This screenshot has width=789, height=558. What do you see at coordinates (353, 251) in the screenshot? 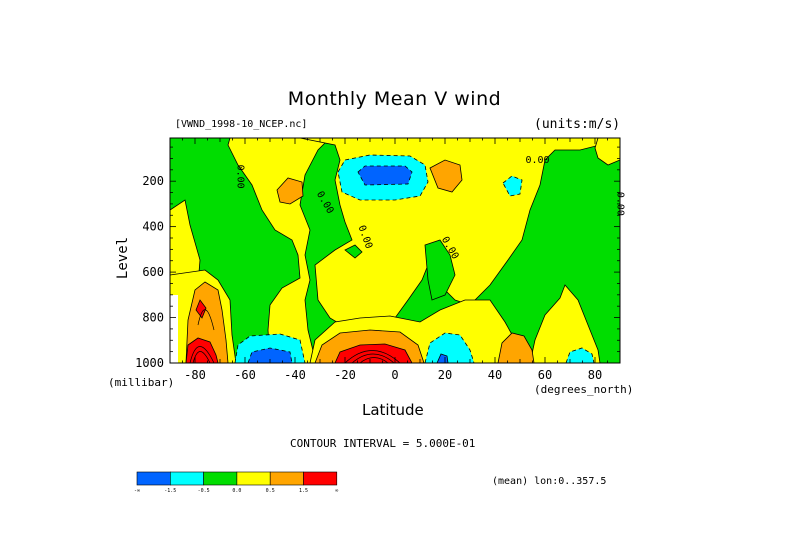
I see `contour-fill-green-patch1` at bounding box center [353, 251].